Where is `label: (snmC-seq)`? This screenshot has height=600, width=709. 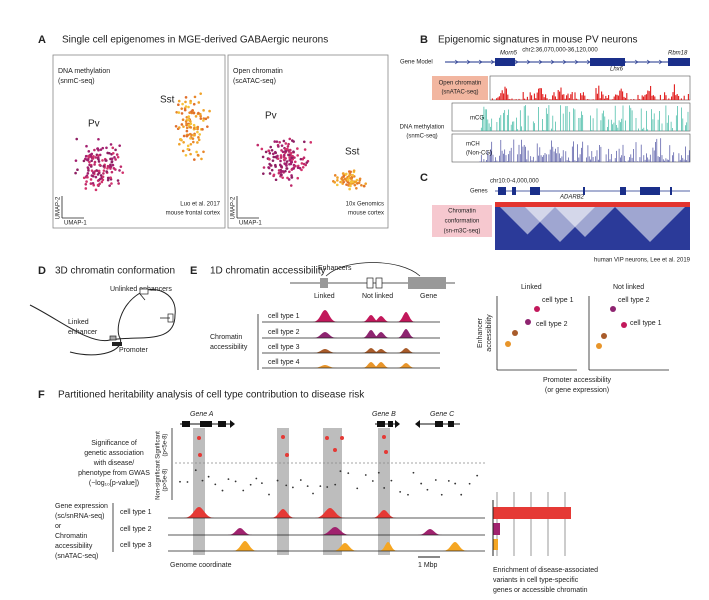 label: (snmC-seq) is located at coordinates (76, 81).